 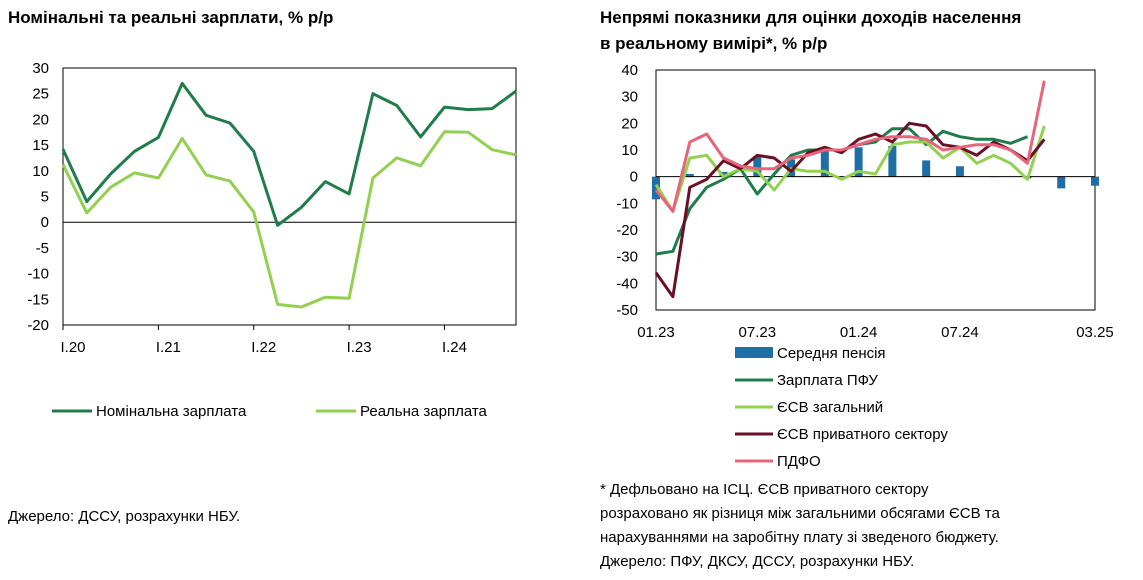 What do you see at coordinates (656, 332) in the screenshot?
I see `right-x-tick-label: 01.23` at bounding box center [656, 332].